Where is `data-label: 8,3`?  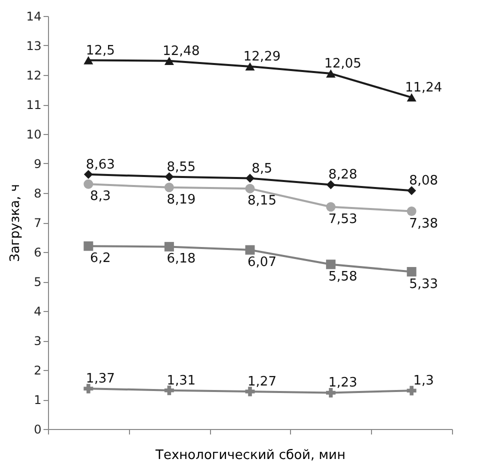 data-label: 8,3 is located at coordinates (100, 196).